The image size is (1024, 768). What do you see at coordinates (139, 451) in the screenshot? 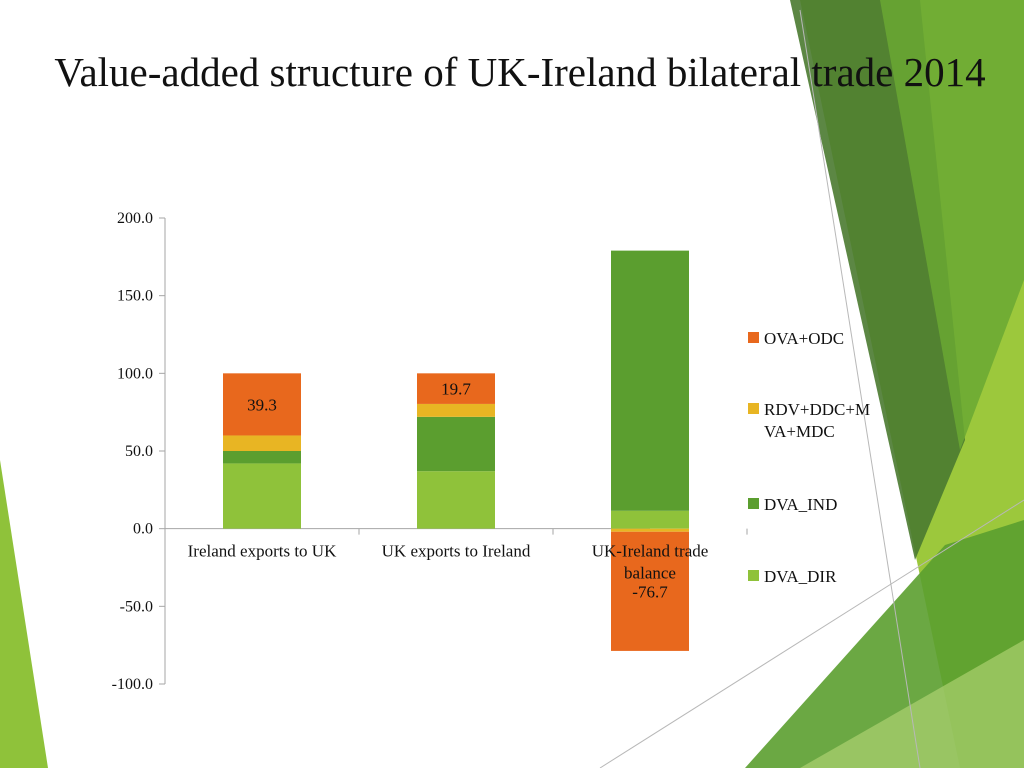
I see `y-tick-label: 50.0` at bounding box center [139, 451].